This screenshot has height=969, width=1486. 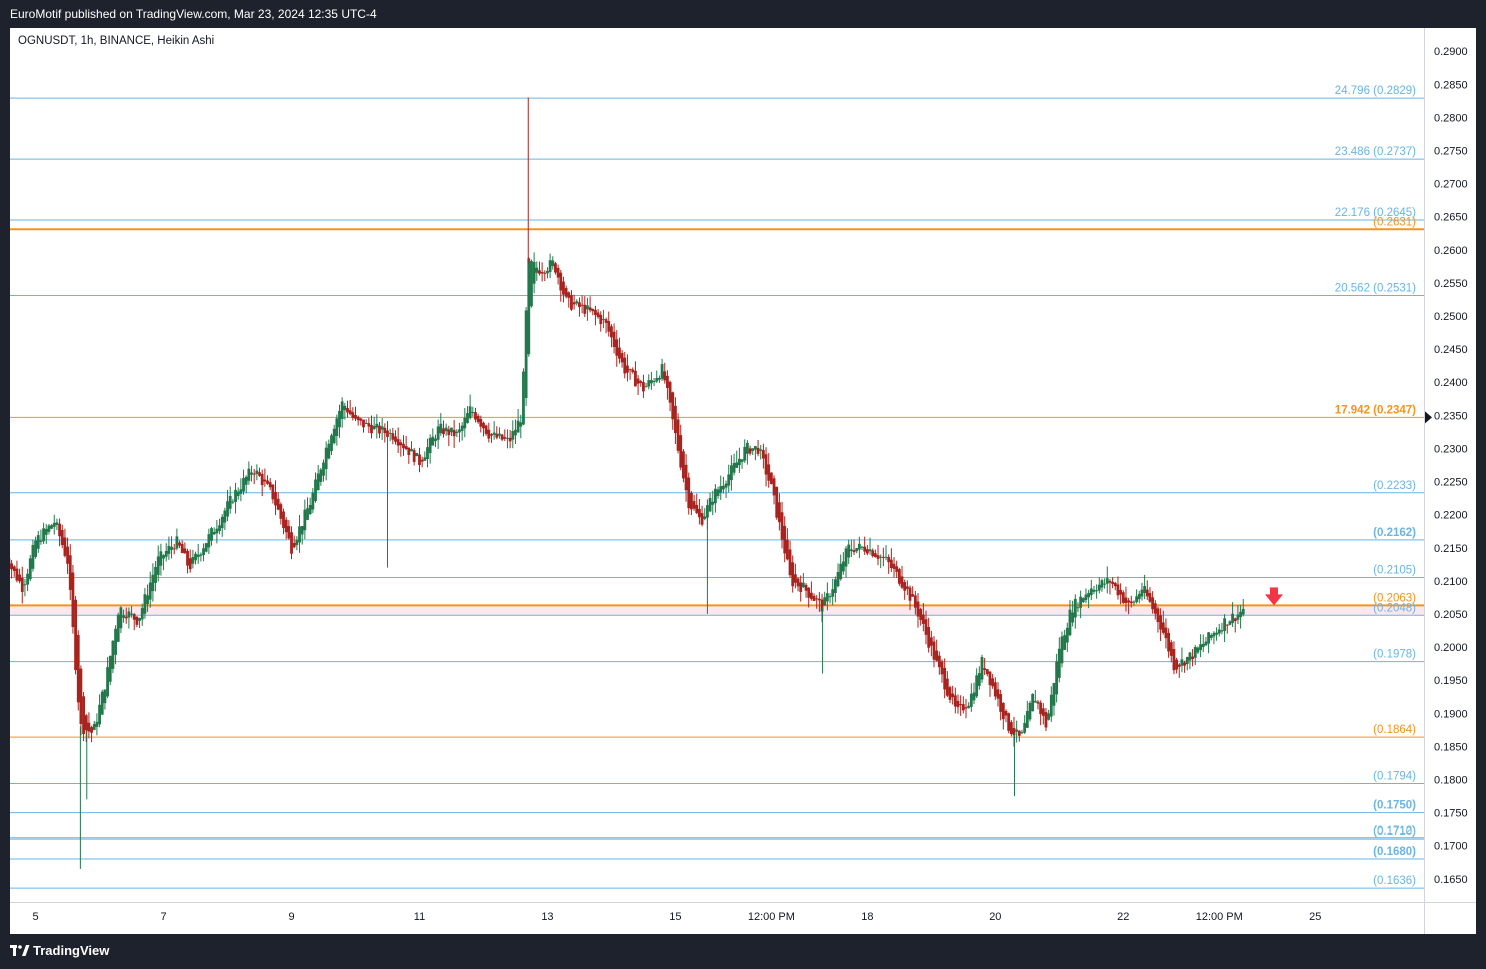 I want to click on price-tick-label: 0.1650, so click(x=1451, y=880).